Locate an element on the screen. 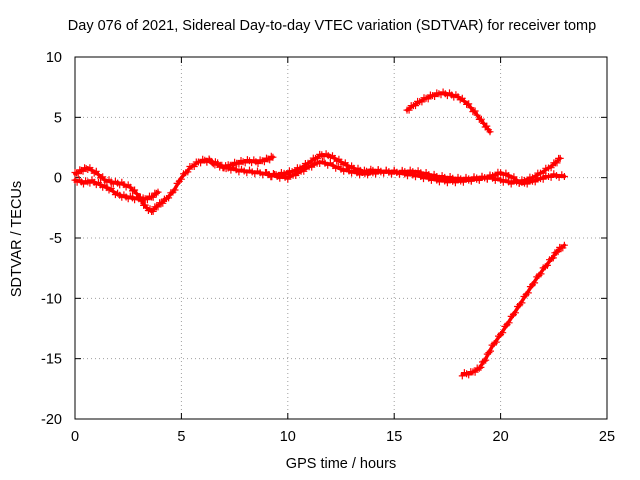 The height and width of the screenshot is (480, 640). series-trace is located at coordinates (513, 310).